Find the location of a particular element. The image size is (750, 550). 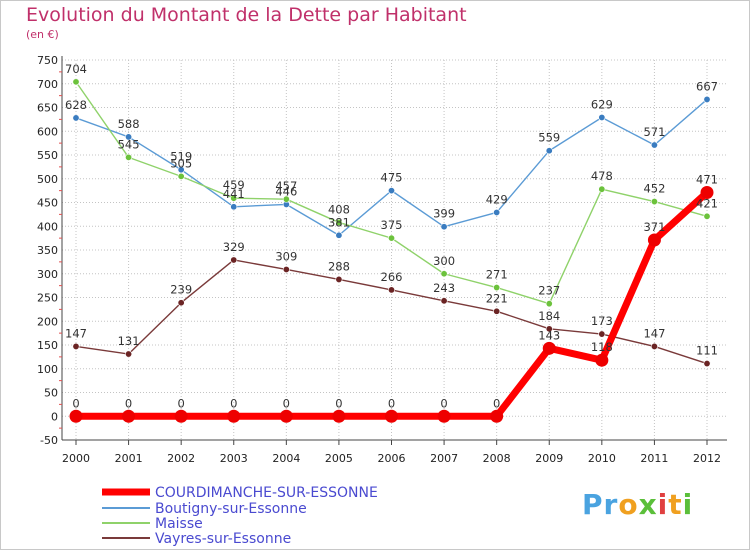

data-label: 459 is located at coordinates (234, 185).